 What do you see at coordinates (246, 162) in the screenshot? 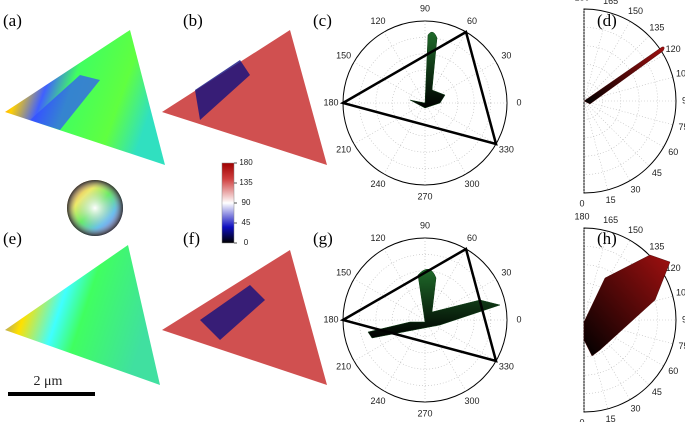
I see `colorbar-tick-label: 180` at bounding box center [246, 162].